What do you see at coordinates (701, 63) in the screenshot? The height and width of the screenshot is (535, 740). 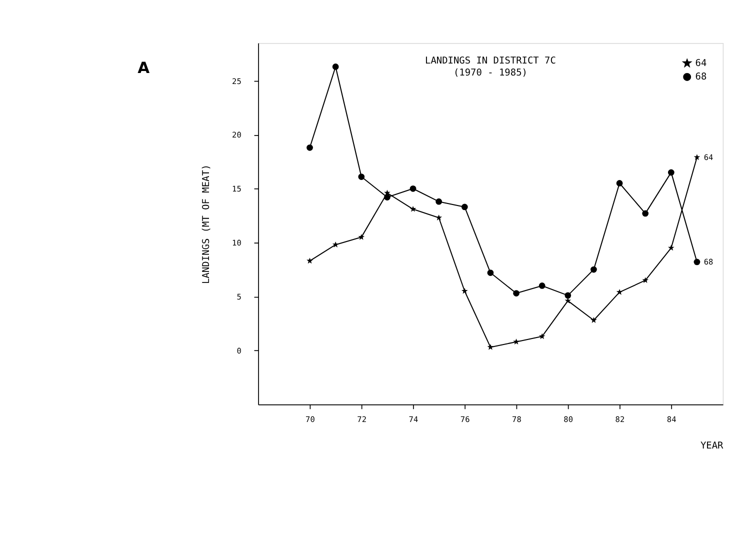 I see `legend-label: 64` at bounding box center [701, 63].